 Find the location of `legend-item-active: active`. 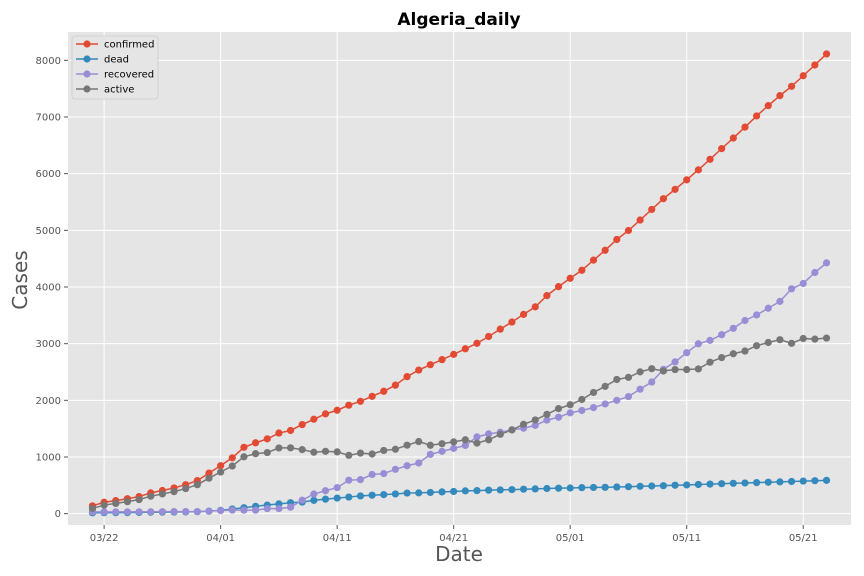

legend-item-active: active is located at coordinates (105, 90).